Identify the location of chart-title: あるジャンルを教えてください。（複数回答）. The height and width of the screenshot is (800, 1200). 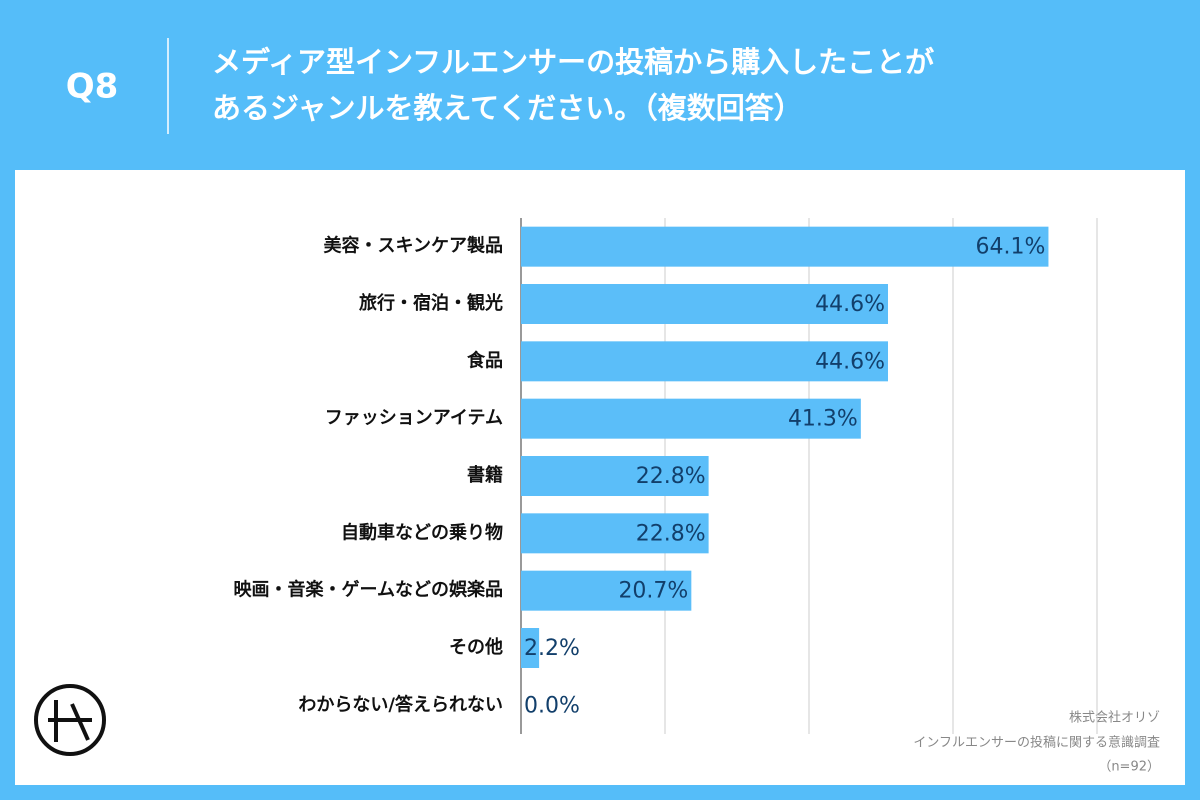
(507, 108).